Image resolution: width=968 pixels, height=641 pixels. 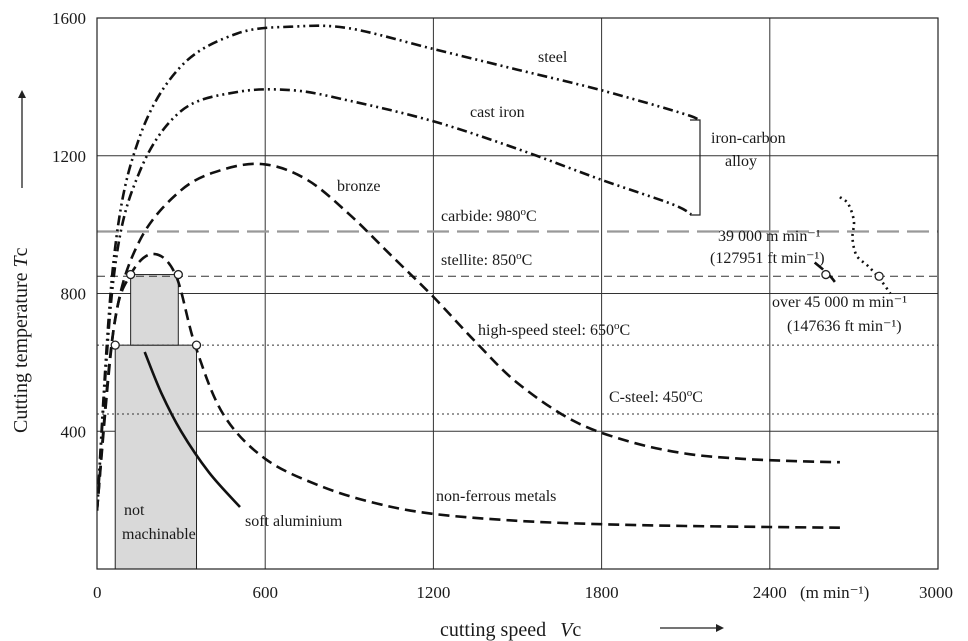 I want to click on iron-carbon-bracket, so click(x=695, y=167).